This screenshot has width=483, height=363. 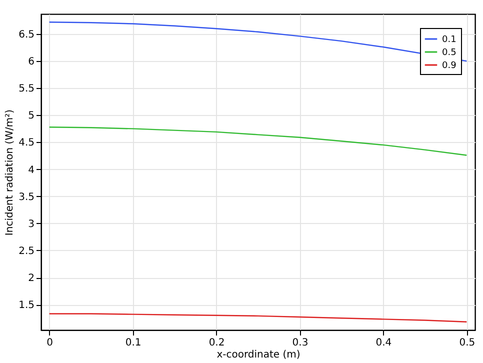 What do you see at coordinates (467, 343) in the screenshot?
I see `x-tick-label: 0.5` at bounding box center [467, 343].